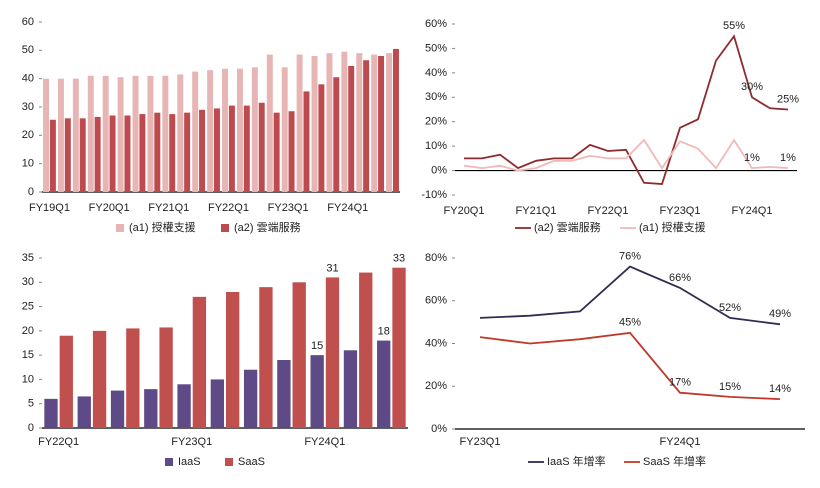 This screenshot has width=820, height=488. I want to click on y-tick-label: 5, so click(31, 404).